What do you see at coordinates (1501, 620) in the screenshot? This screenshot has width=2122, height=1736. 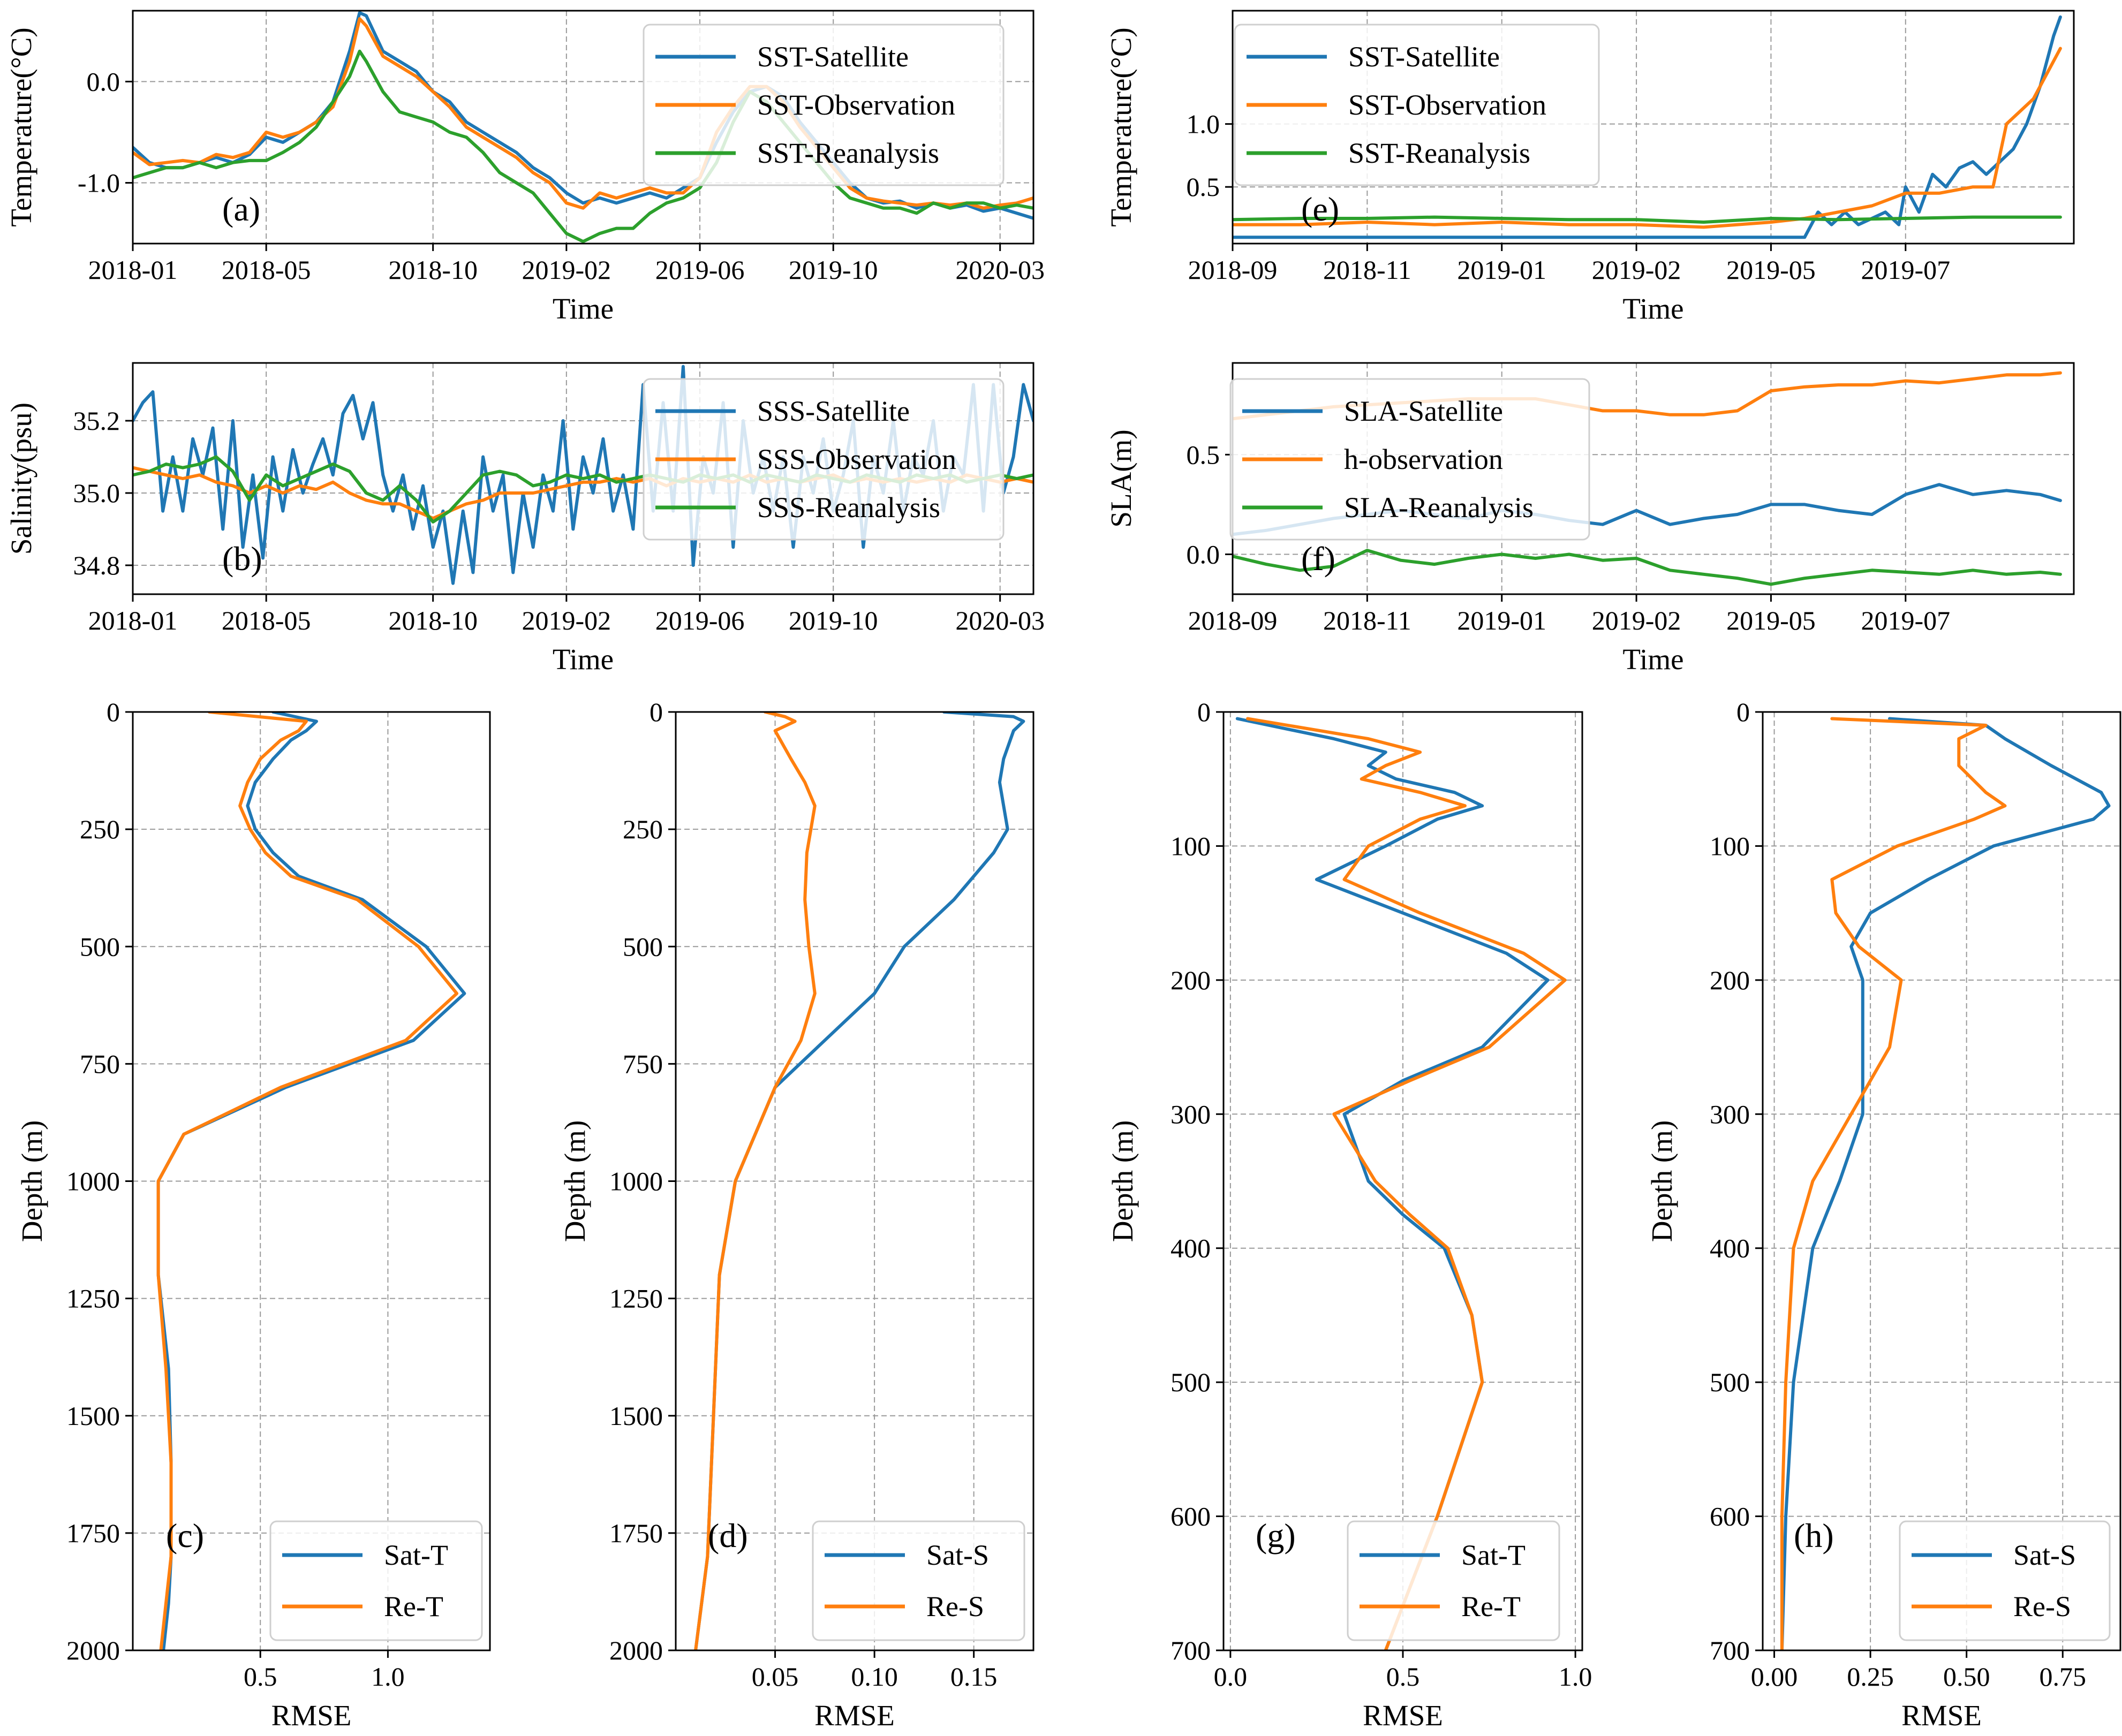 I see `x-tick-label: 2019-01` at bounding box center [1501, 620].